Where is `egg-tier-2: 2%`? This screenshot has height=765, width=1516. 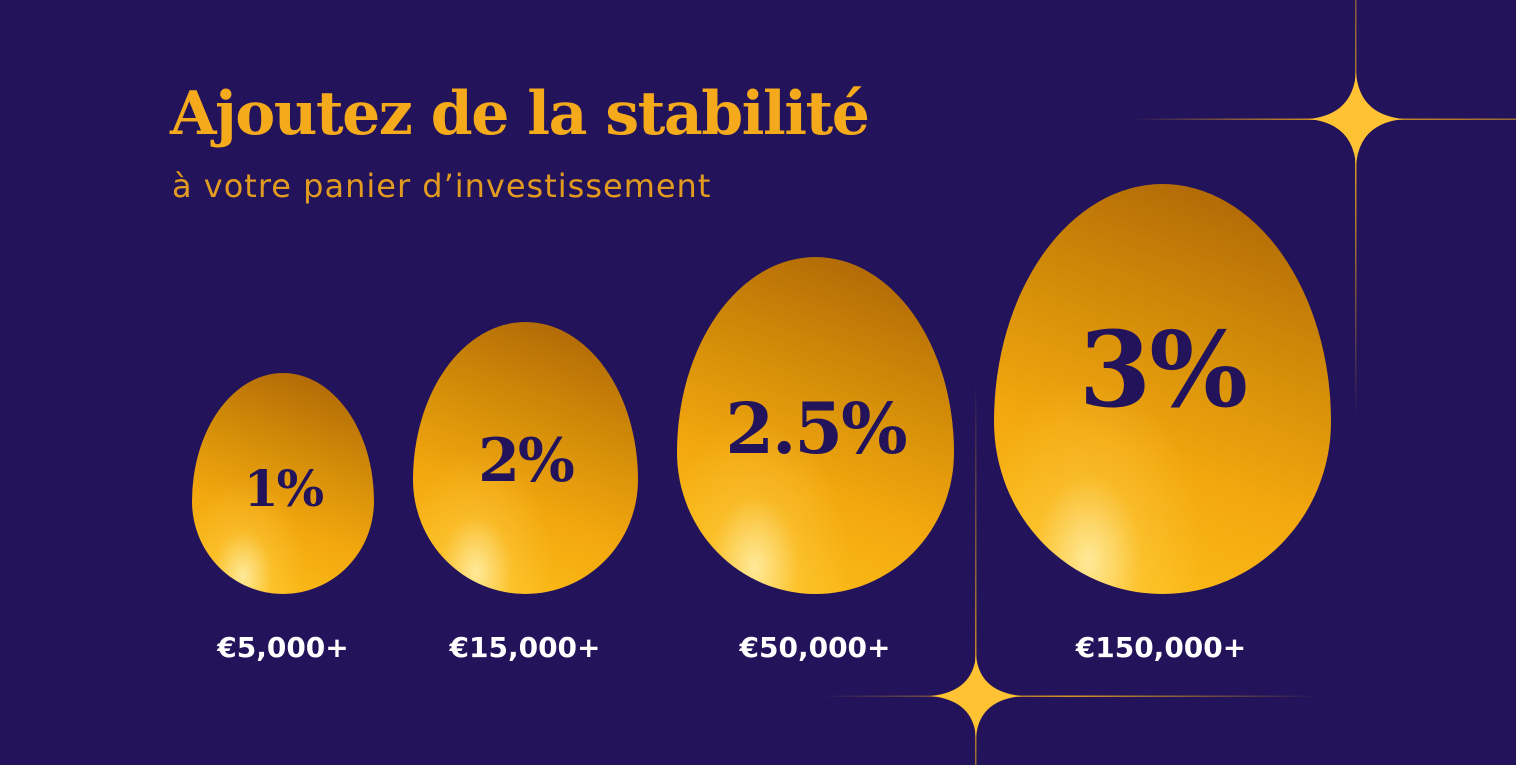 egg-tier-2: 2% is located at coordinates (525, 458).